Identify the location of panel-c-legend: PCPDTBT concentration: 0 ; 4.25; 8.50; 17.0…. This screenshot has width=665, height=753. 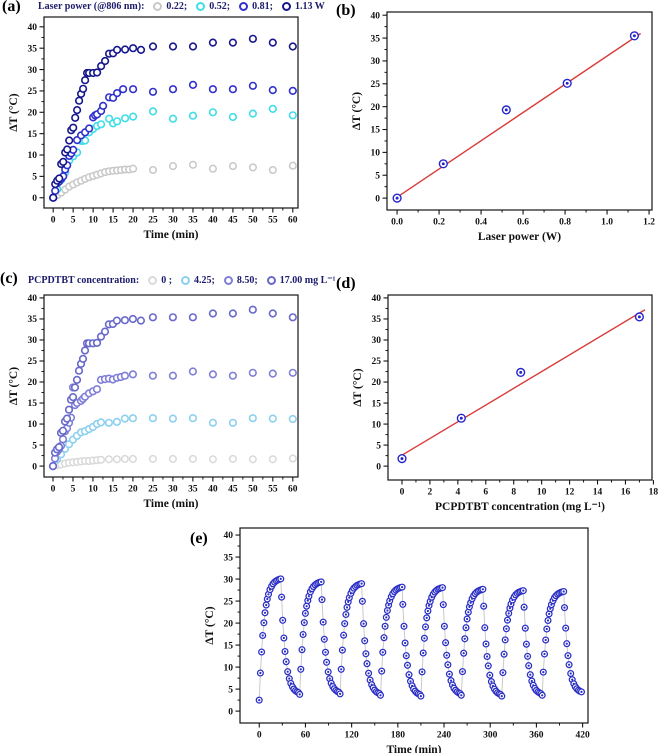
(182, 280).